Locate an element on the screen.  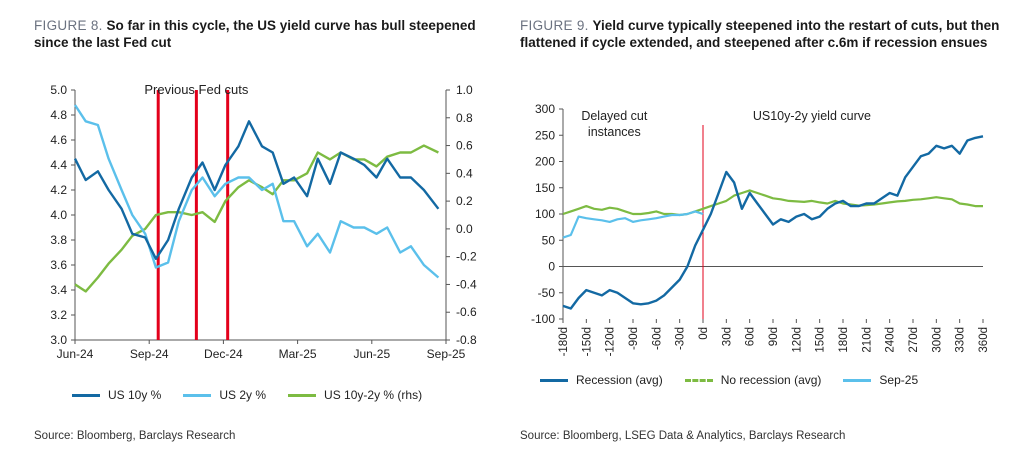
legend-label-us2y: US 2y % is located at coordinates (243, 395).